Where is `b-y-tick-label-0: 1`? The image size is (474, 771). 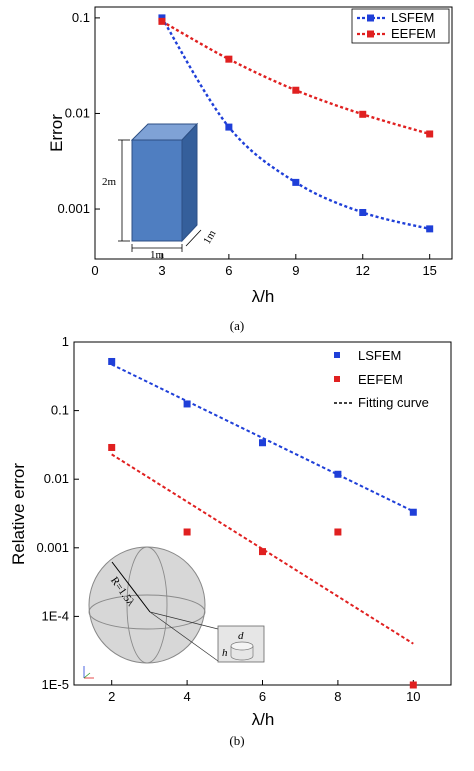 b-y-tick-label-0: 1 is located at coordinates (65, 341).